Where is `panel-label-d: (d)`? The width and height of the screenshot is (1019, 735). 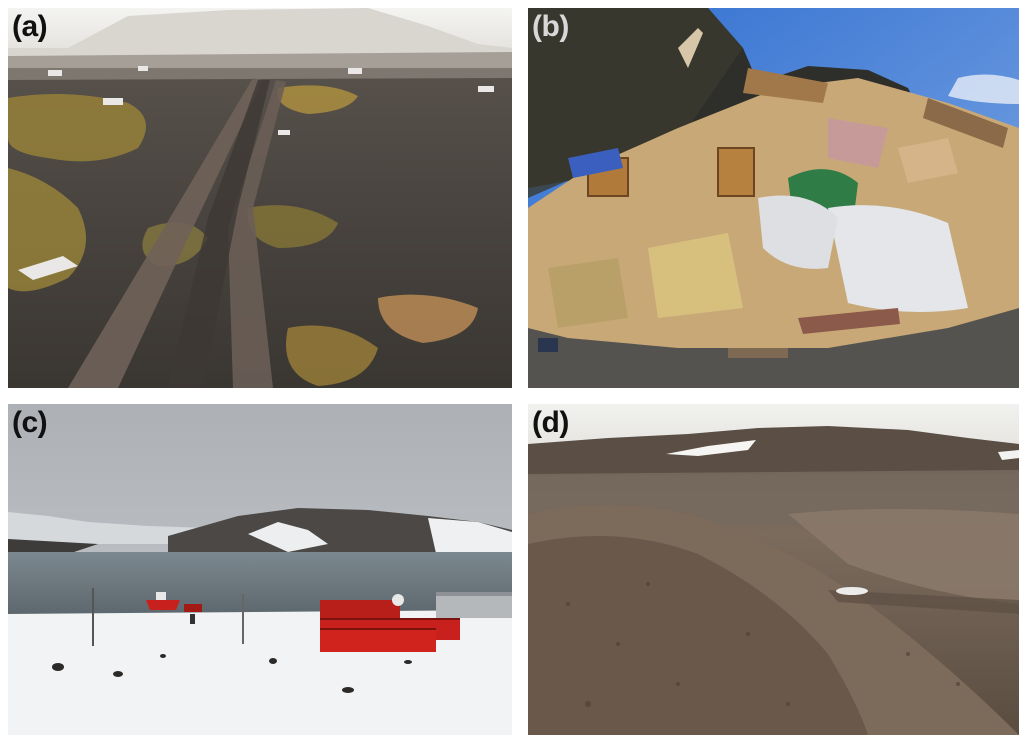
panel-label-d: (d) is located at coordinates (550, 422).